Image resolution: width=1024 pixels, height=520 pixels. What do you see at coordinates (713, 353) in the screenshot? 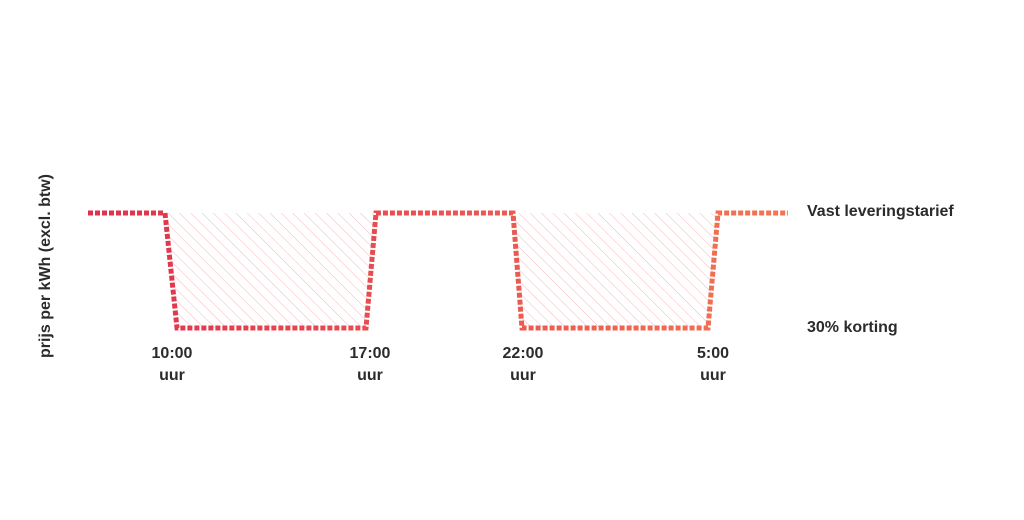
I see `time-label: 5:00` at bounding box center [713, 353].